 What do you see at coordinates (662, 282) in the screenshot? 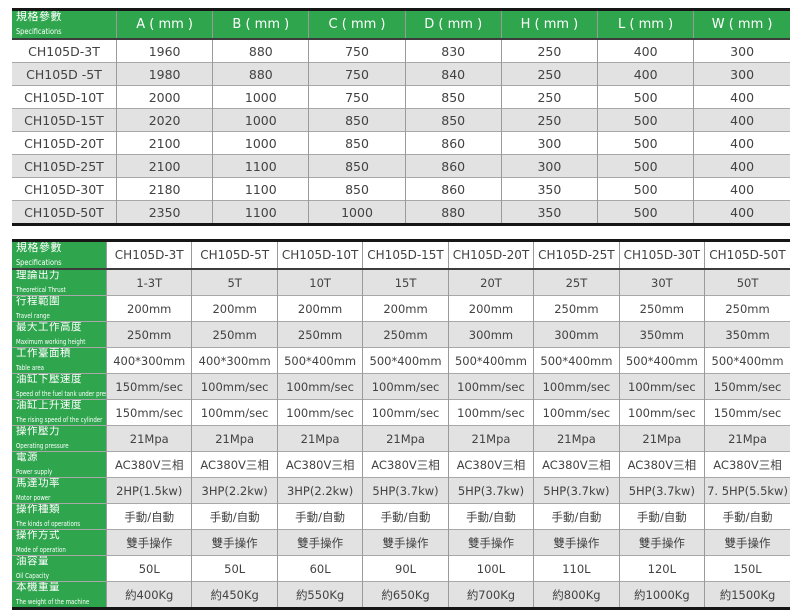
I see `spec-value-cell: 30T` at bounding box center [662, 282].